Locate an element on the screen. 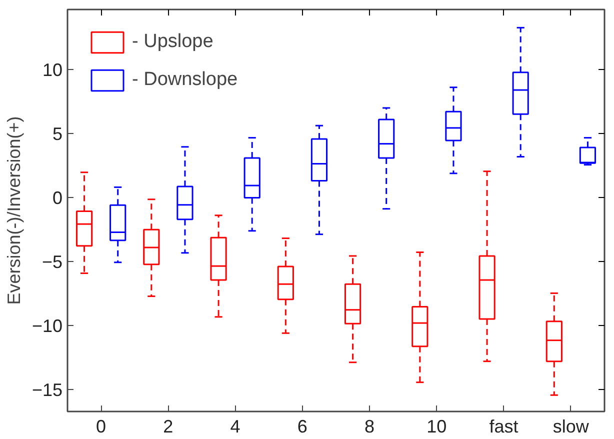  x-tick-label: 4 is located at coordinates (235, 426).